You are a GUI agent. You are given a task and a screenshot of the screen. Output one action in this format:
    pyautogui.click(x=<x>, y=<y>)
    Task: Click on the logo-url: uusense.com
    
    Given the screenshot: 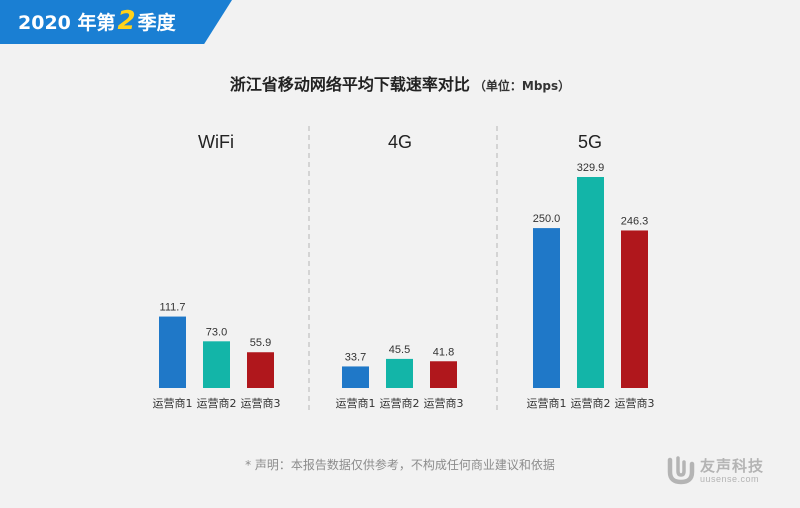 What is the action you would take?
    pyautogui.click(x=730, y=479)
    